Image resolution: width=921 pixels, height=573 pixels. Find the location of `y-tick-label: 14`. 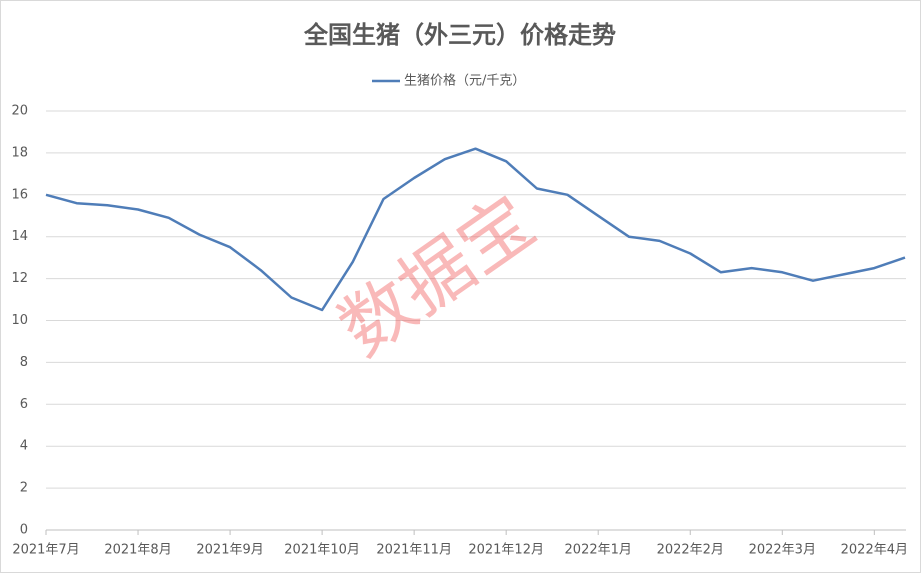

y-tick-label: 14 is located at coordinates (19, 236).